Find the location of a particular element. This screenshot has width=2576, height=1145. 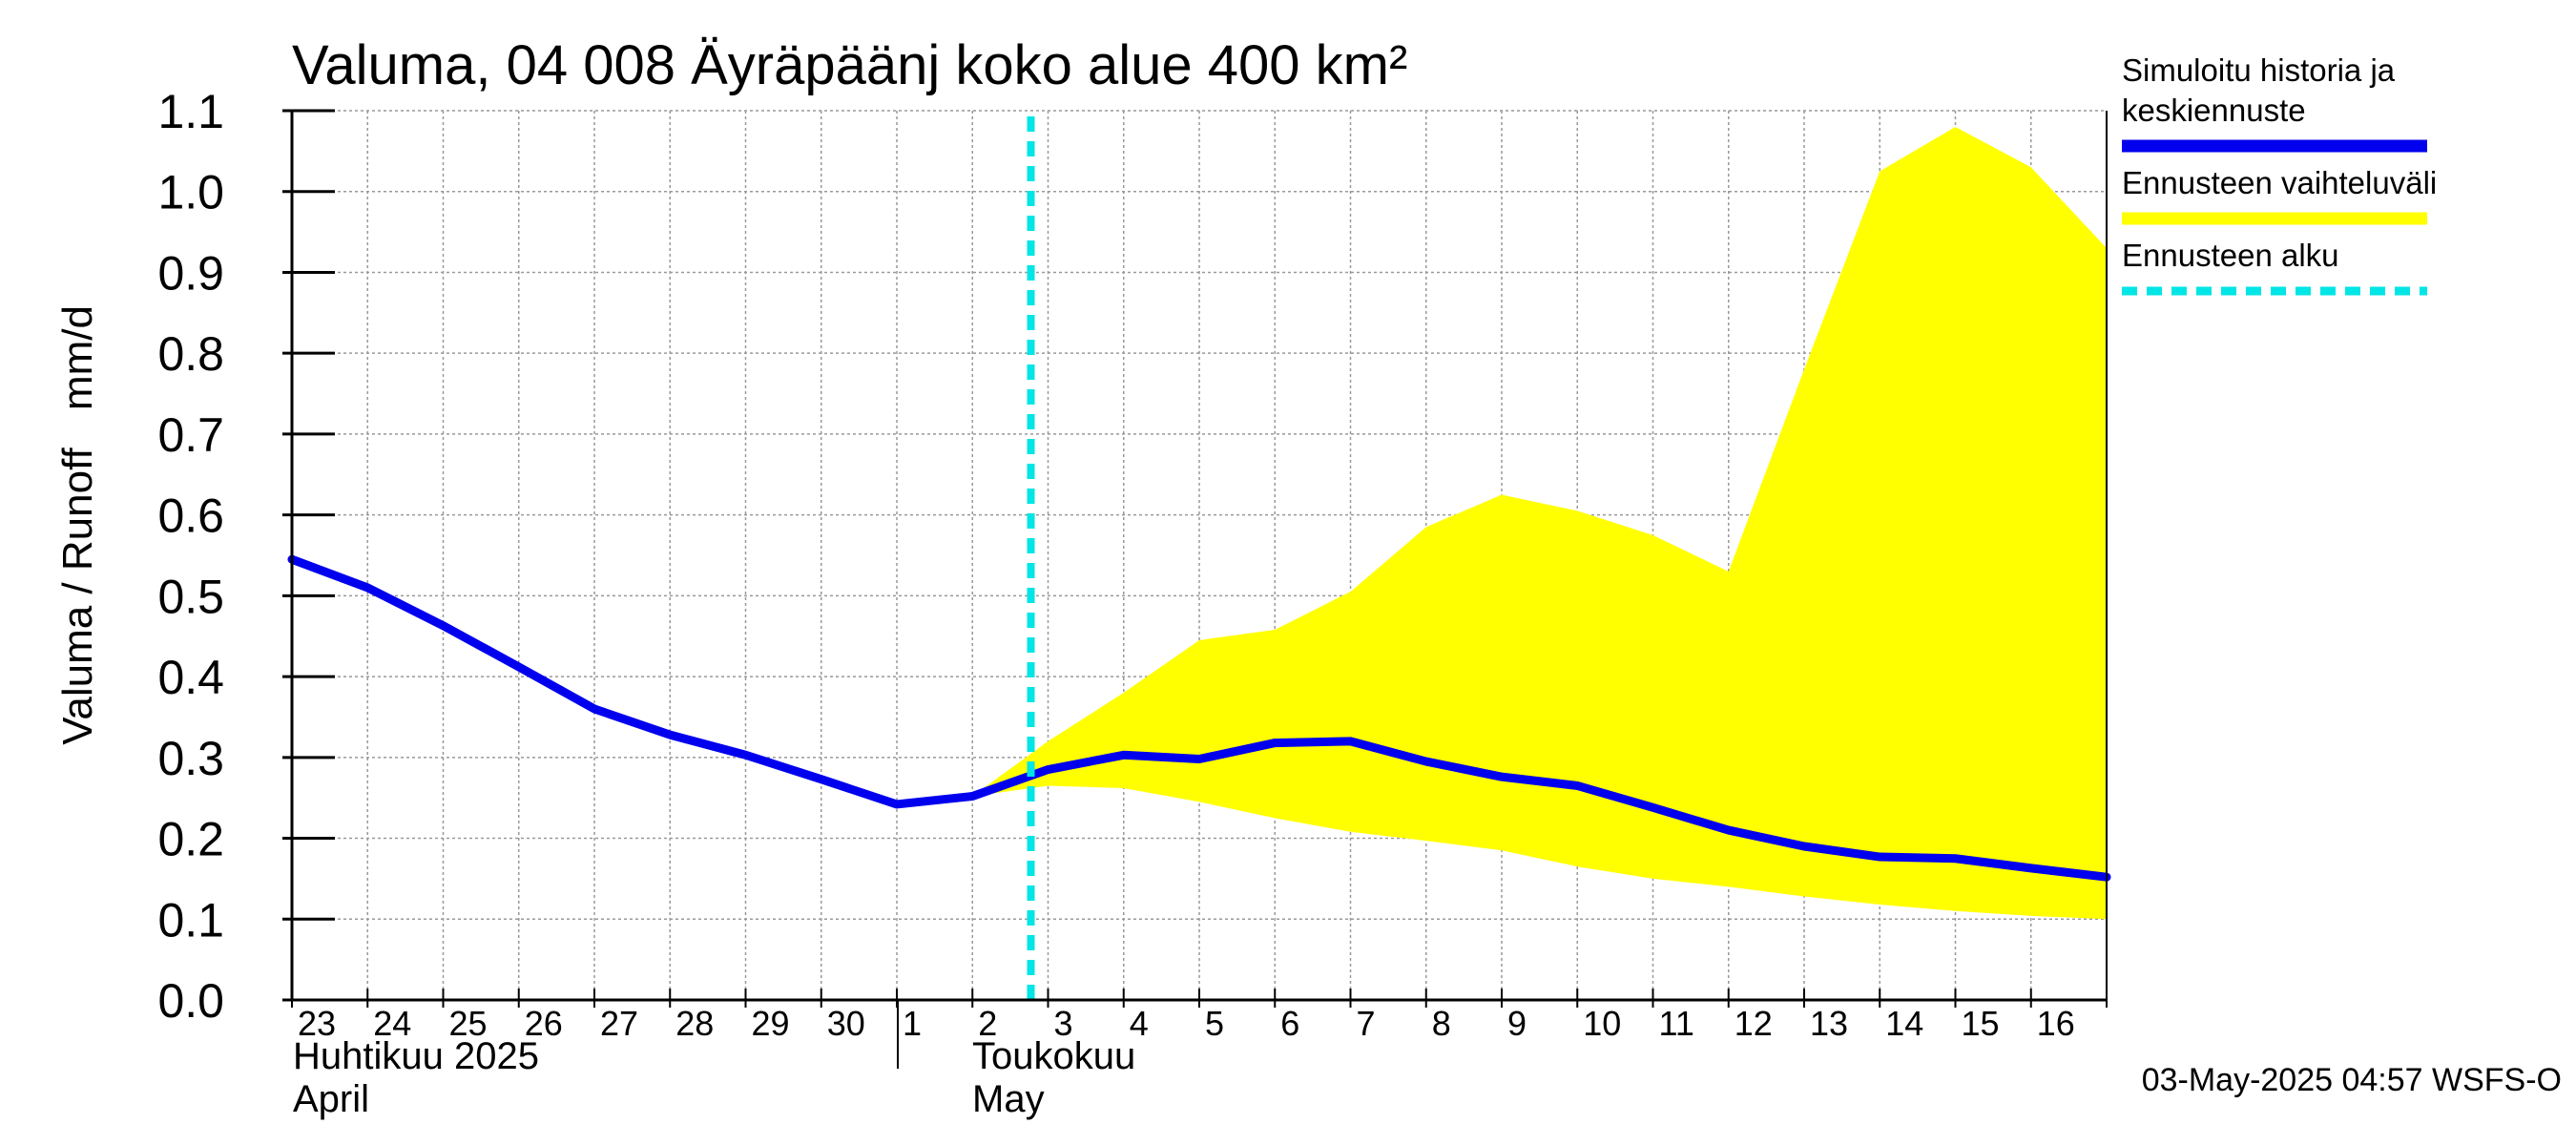

y-tick-label: 0.5 is located at coordinates (190, 596).